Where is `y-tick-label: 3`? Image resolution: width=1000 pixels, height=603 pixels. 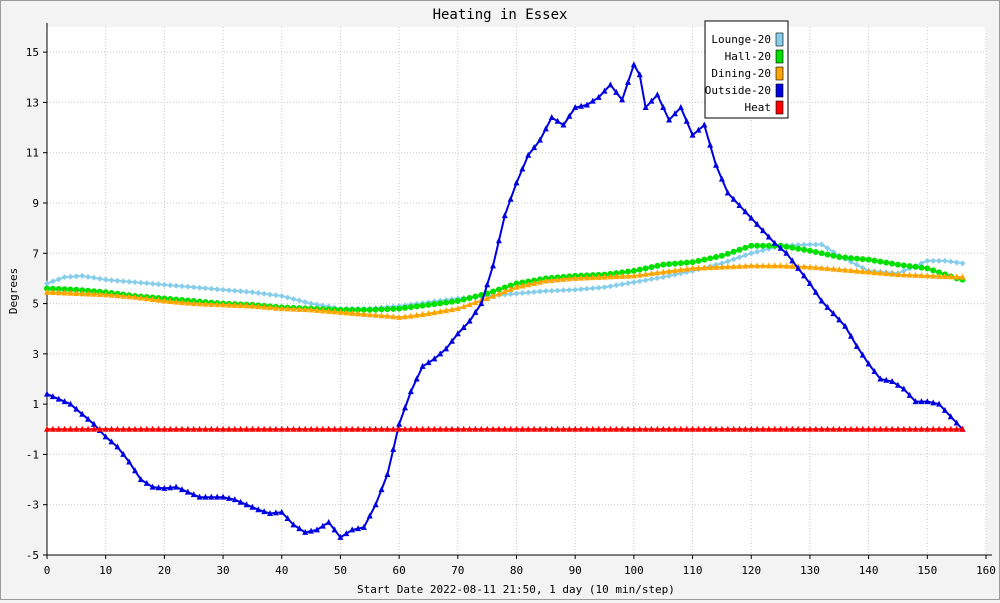
y-tick-label: 3 is located at coordinates (35, 354).